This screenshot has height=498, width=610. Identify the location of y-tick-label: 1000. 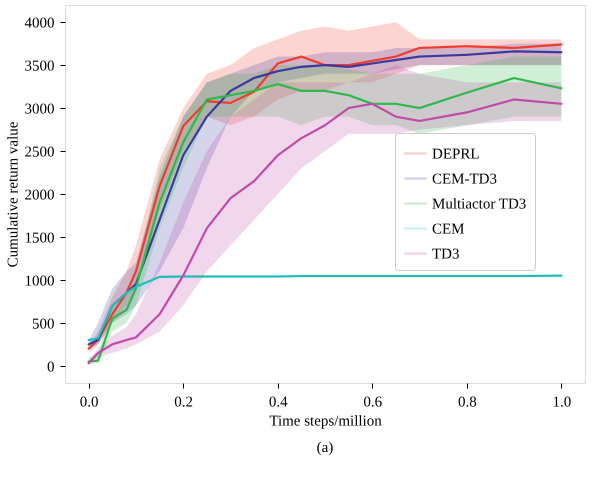
(39, 281).